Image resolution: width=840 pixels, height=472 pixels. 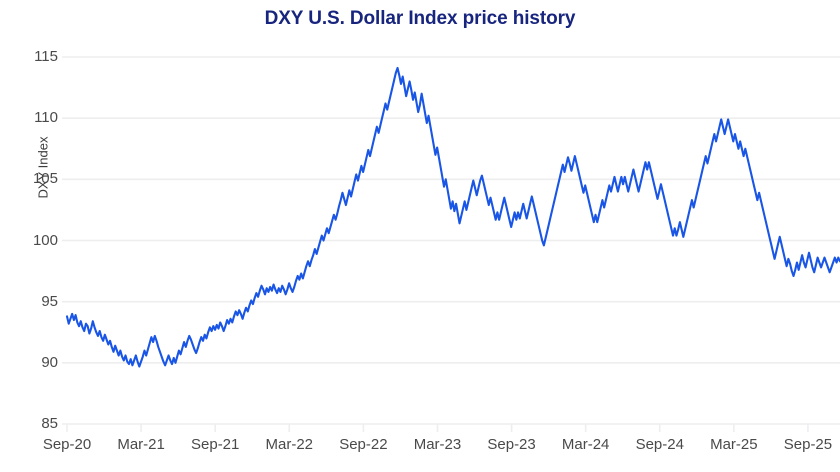 What do you see at coordinates (45, 240) in the screenshot?
I see `y-tick-label: 100` at bounding box center [45, 240].